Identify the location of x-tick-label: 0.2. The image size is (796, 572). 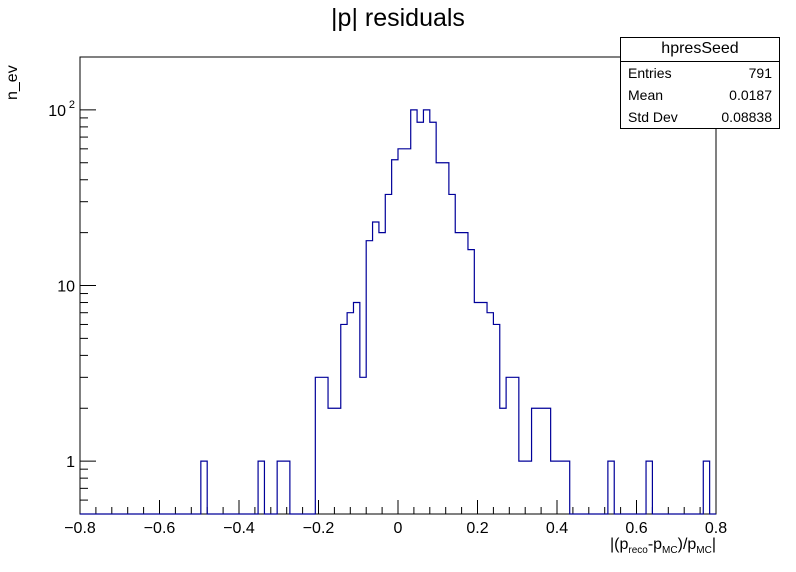
(477, 528).